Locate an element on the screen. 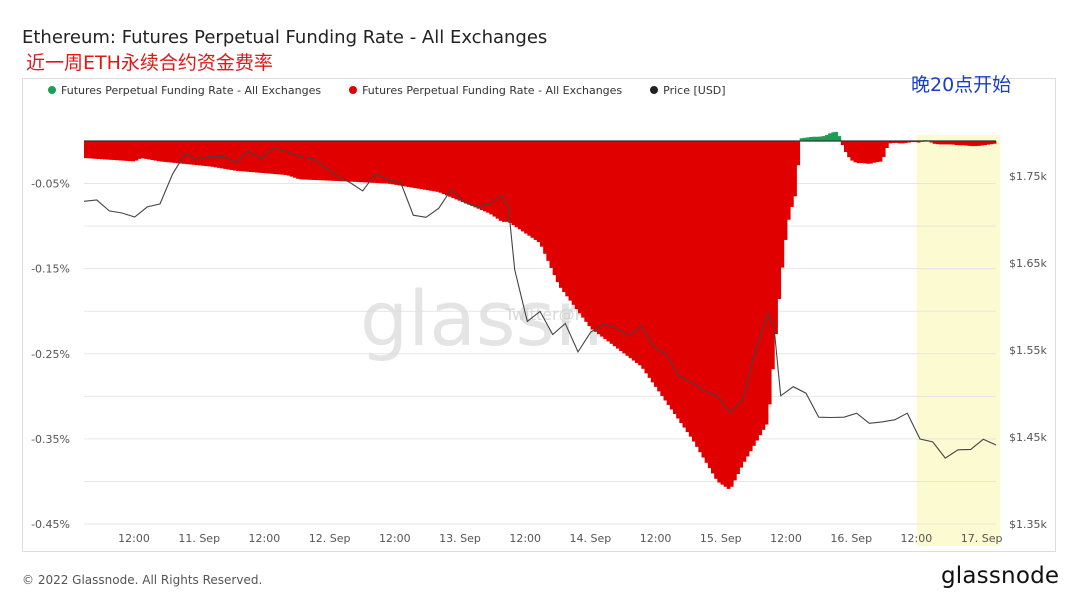 The height and width of the screenshot is (608, 1080). x-tick-label: 13. Sep is located at coordinates (460, 538).